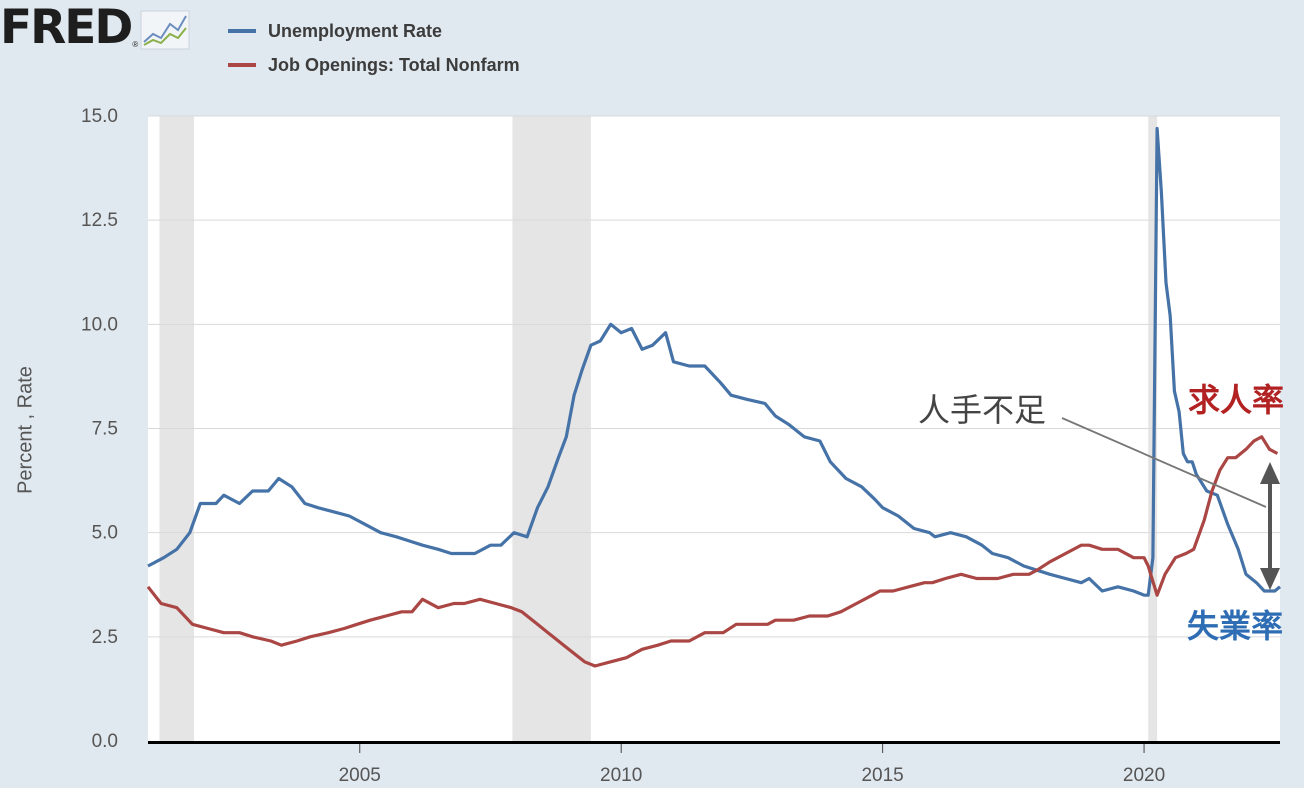 The width and height of the screenshot is (1304, 788). What do you see at coordinates (105, 533) in the screenshot?
I see `y-tick-label: 5.0` at bounding box center [105, 533].